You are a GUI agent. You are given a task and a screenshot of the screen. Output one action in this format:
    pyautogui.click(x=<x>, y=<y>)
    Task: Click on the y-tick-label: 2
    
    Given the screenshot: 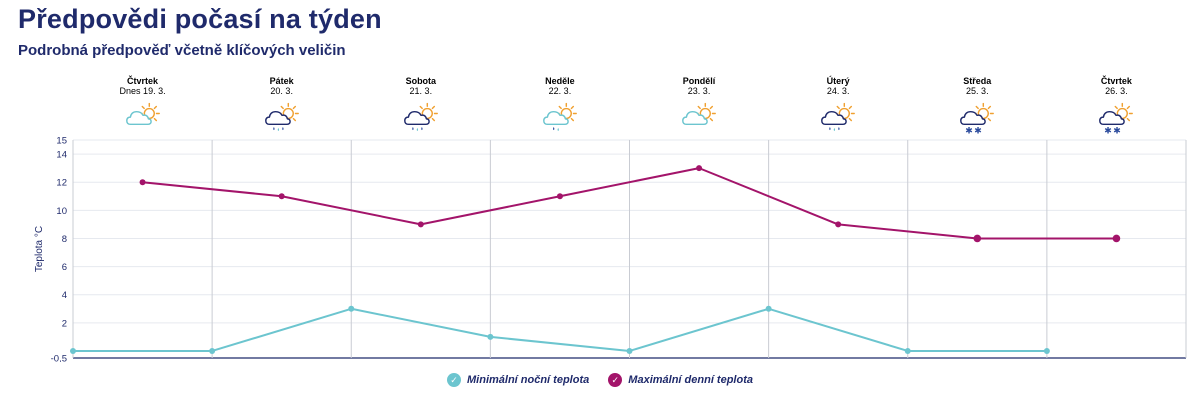 What is the action you would take?
    pyautogui.click(x=64, y=323)
    